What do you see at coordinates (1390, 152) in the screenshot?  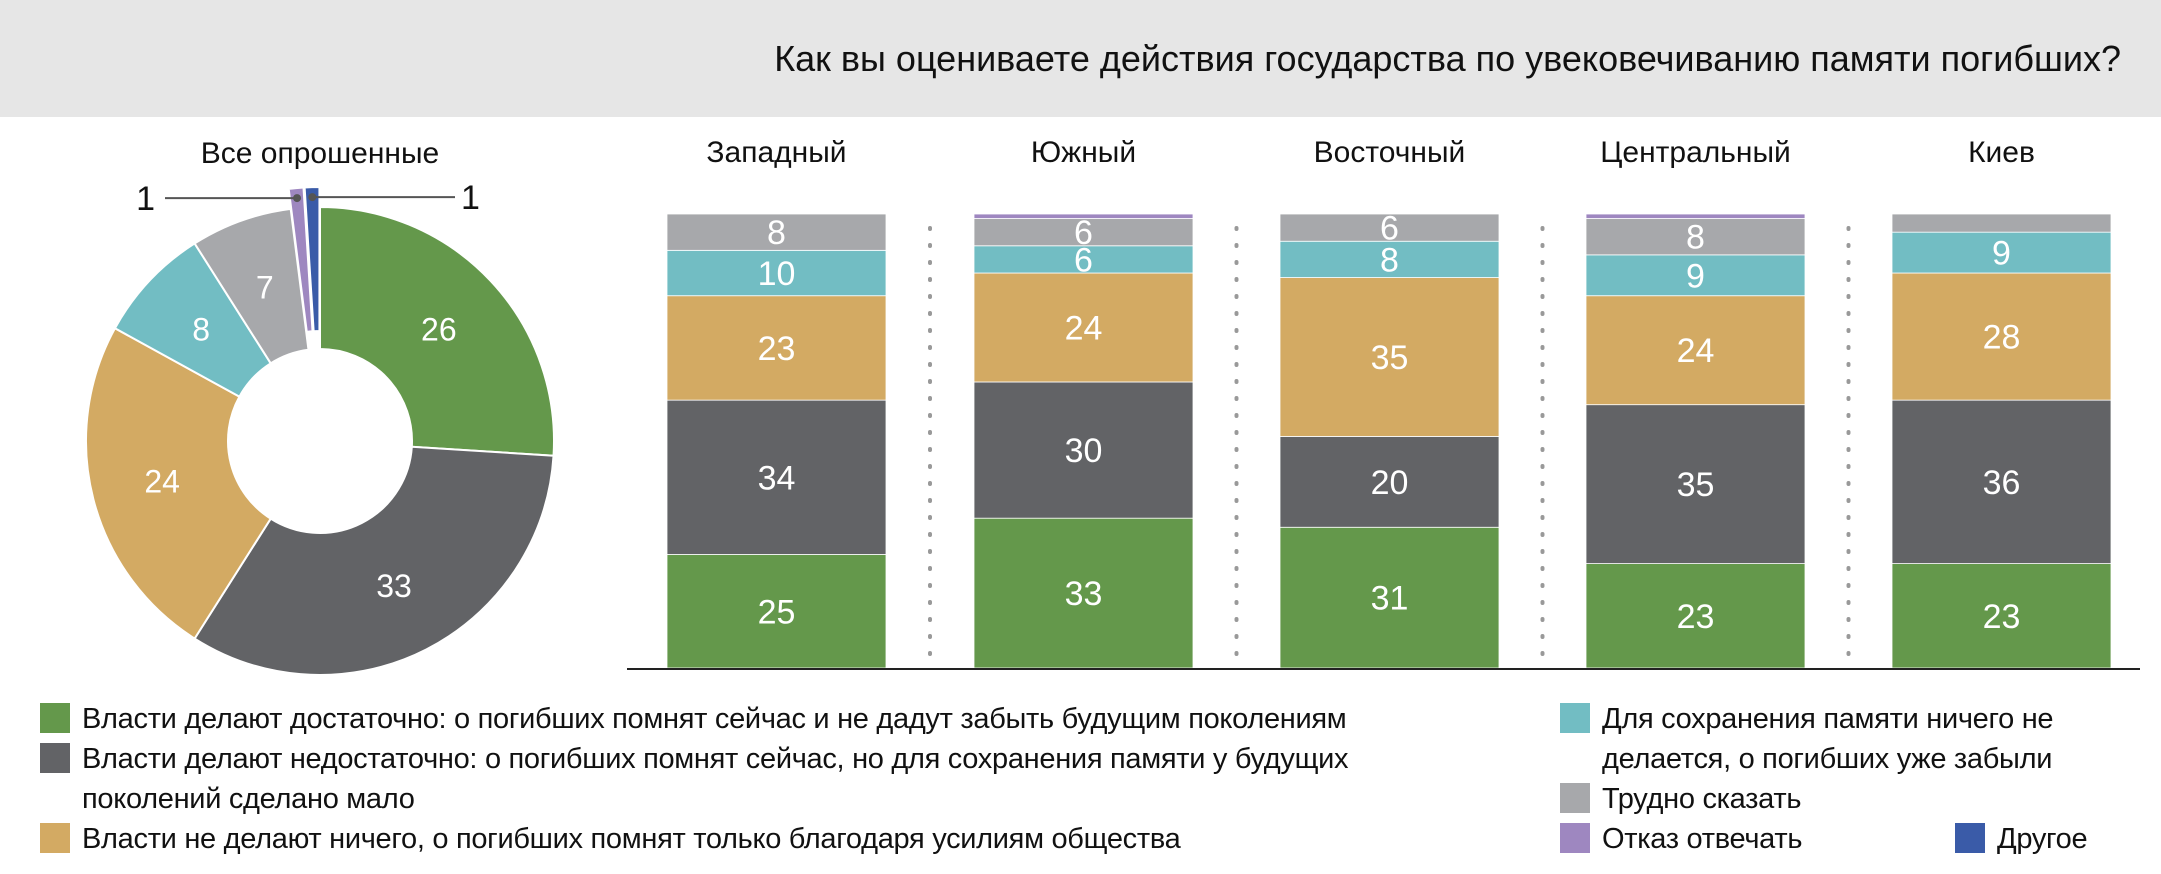 I see `category-label: Восточный` at bounding box center [1390, 152].